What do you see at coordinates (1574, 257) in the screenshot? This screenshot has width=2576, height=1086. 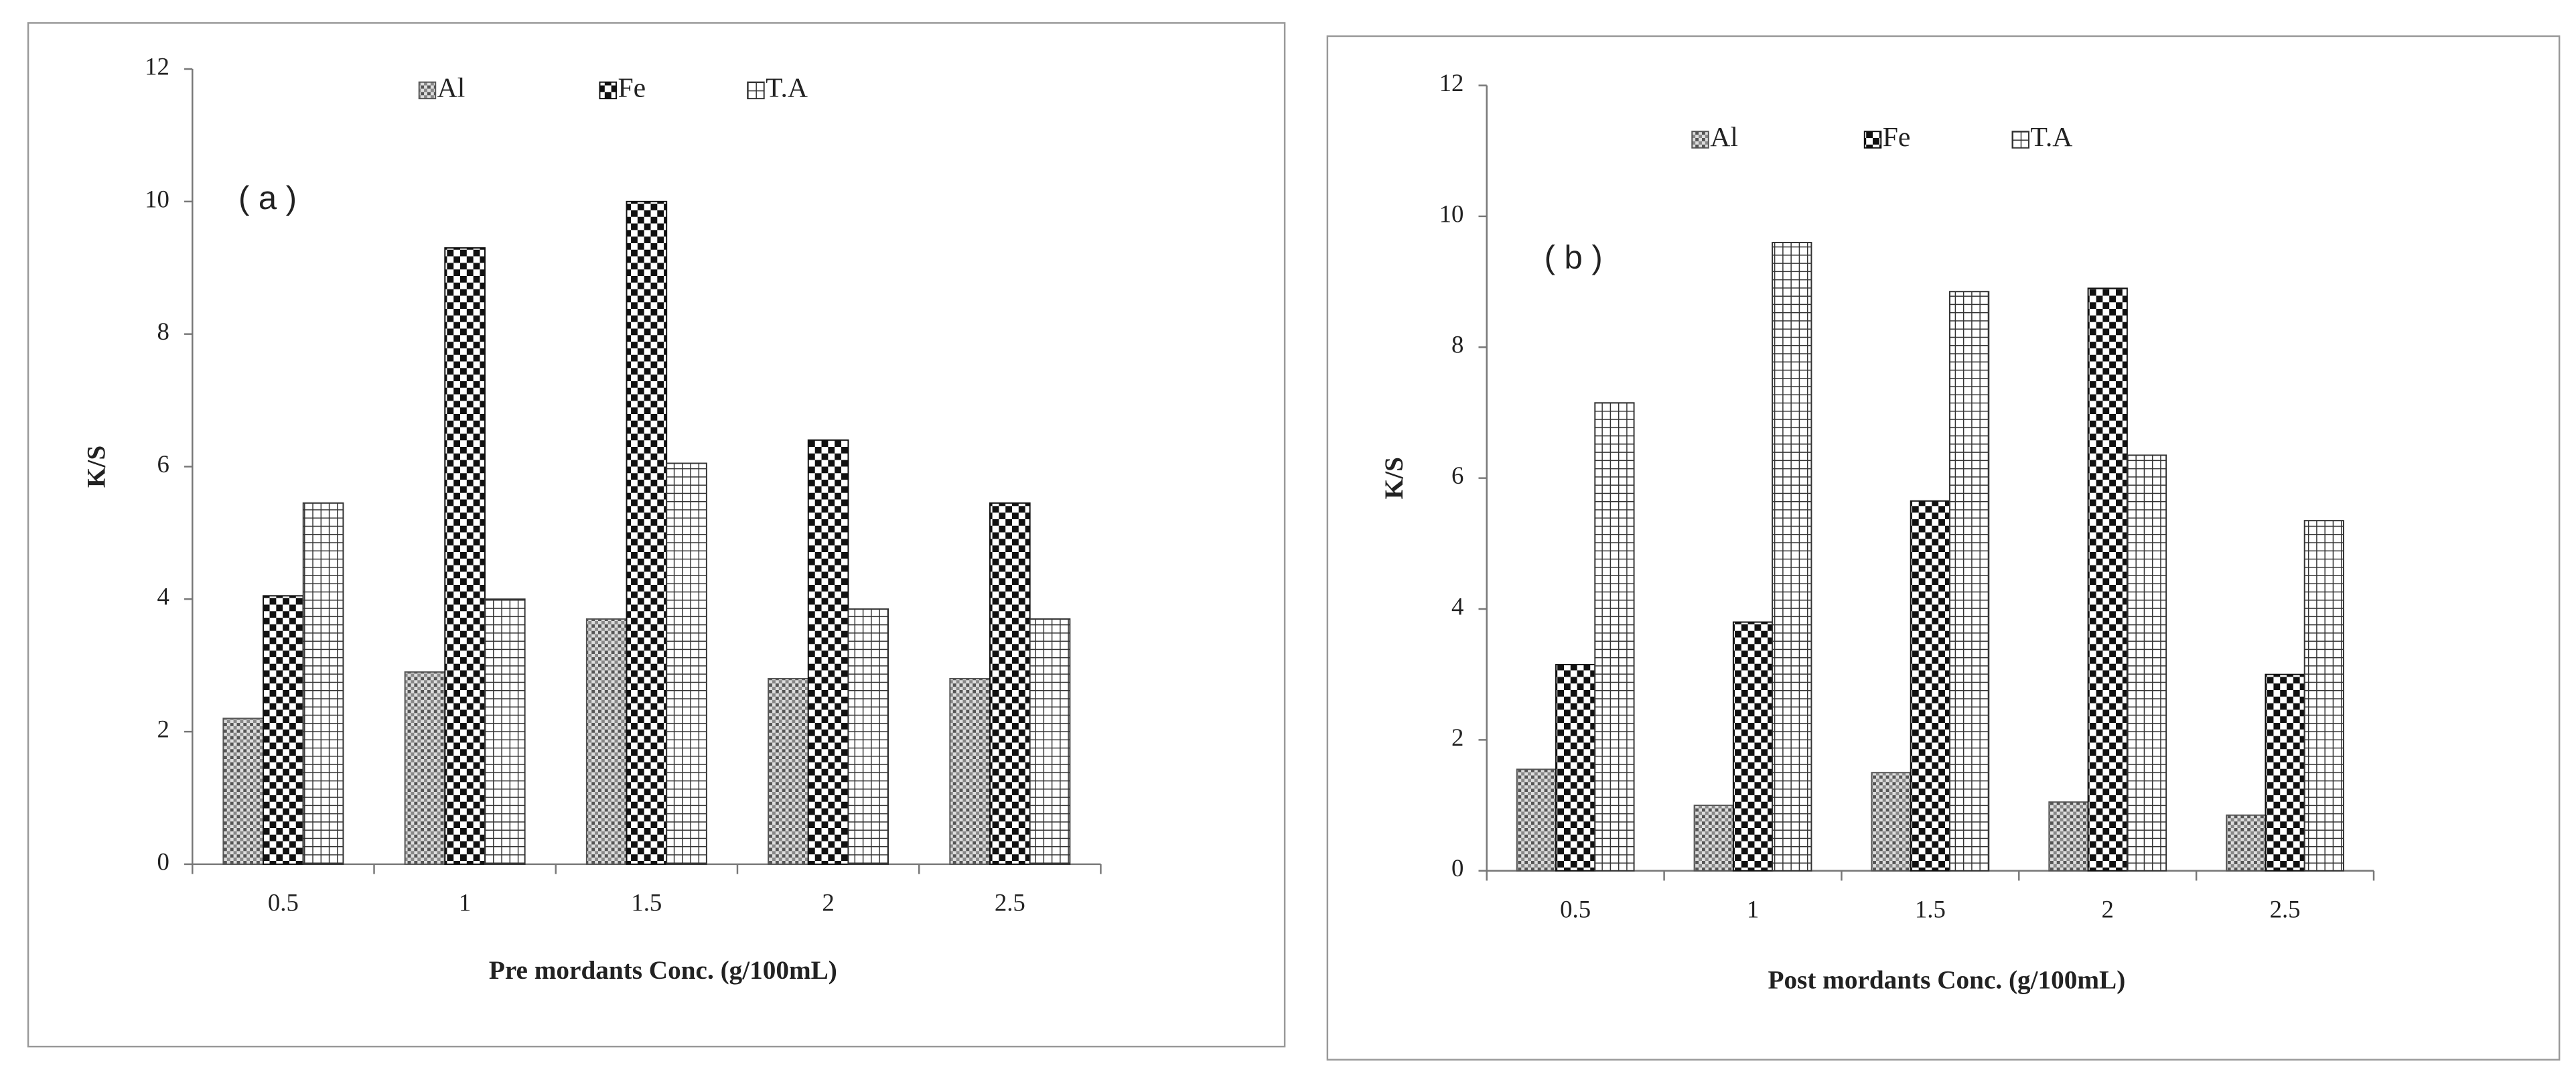 I see `annotation: ( b )` at bounding box center [1574, 257].